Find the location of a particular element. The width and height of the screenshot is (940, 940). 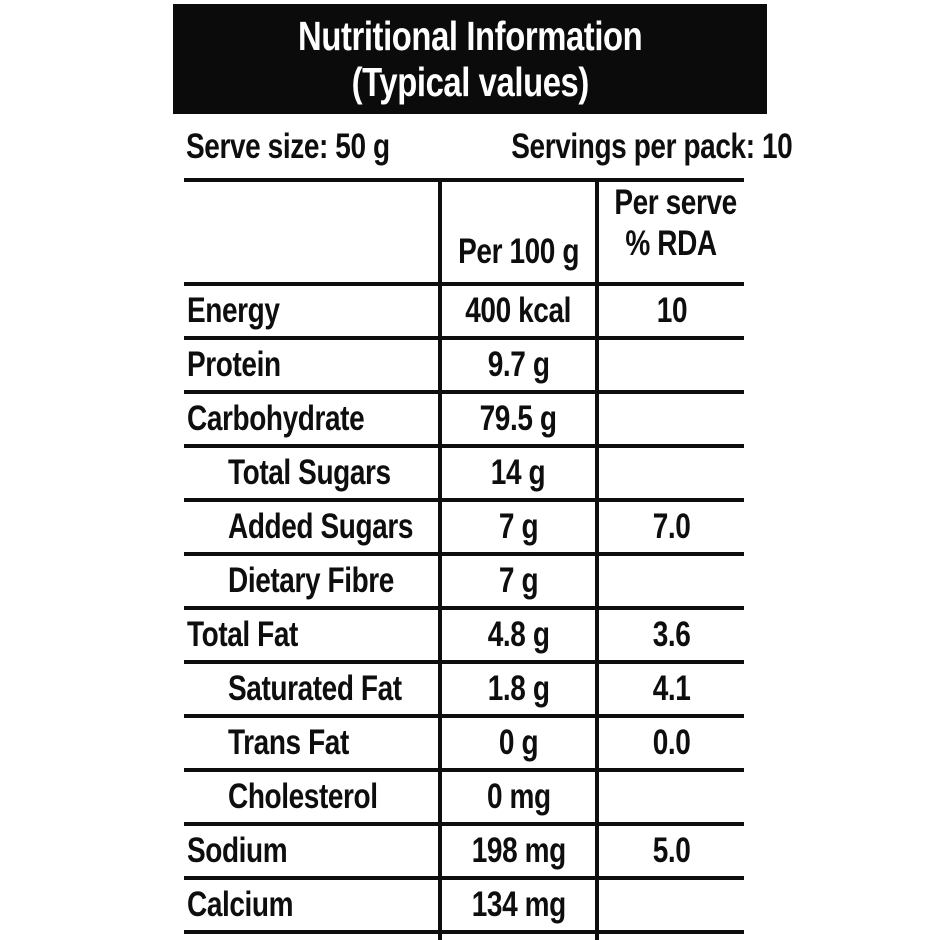

table-row: Calcium 134 mg is located at coordinates (464, 906).